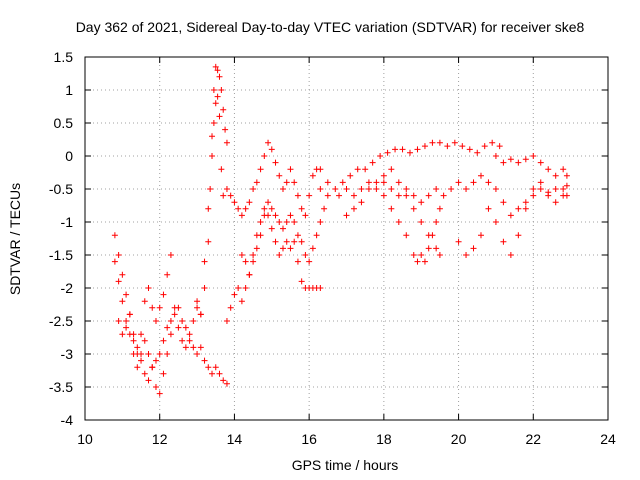 Image resolution: width=640 pixels, height=480 pixels. I want to click on x-tick-label: 24, so click(608, 439).